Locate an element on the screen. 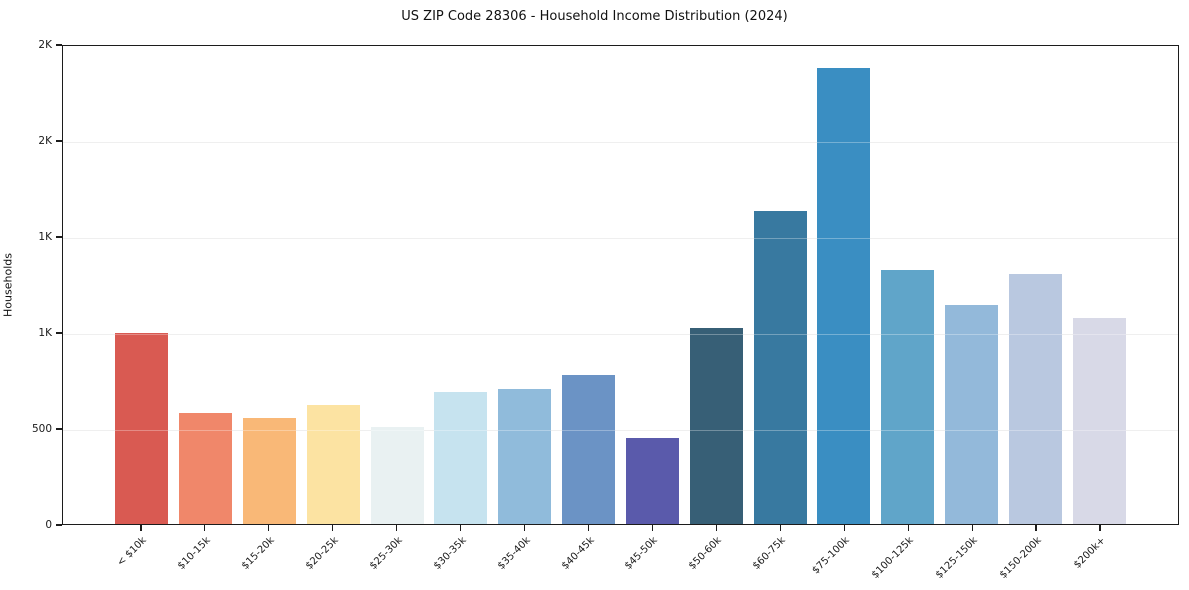 This screenshot has height=590, width=1189. bar-$25-30k is located at coordinates (397, 475).